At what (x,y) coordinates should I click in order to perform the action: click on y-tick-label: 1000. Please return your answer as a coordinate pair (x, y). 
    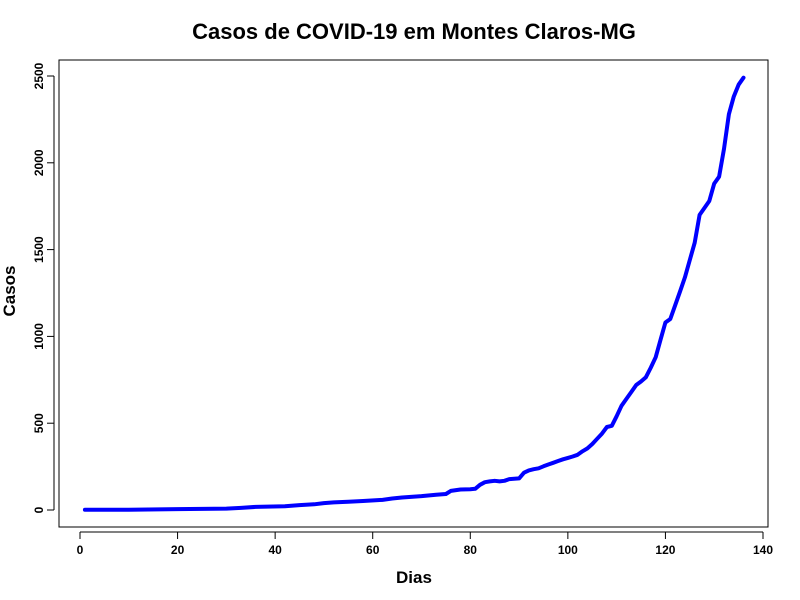
    Looking at the image, I should click on (39, 336).